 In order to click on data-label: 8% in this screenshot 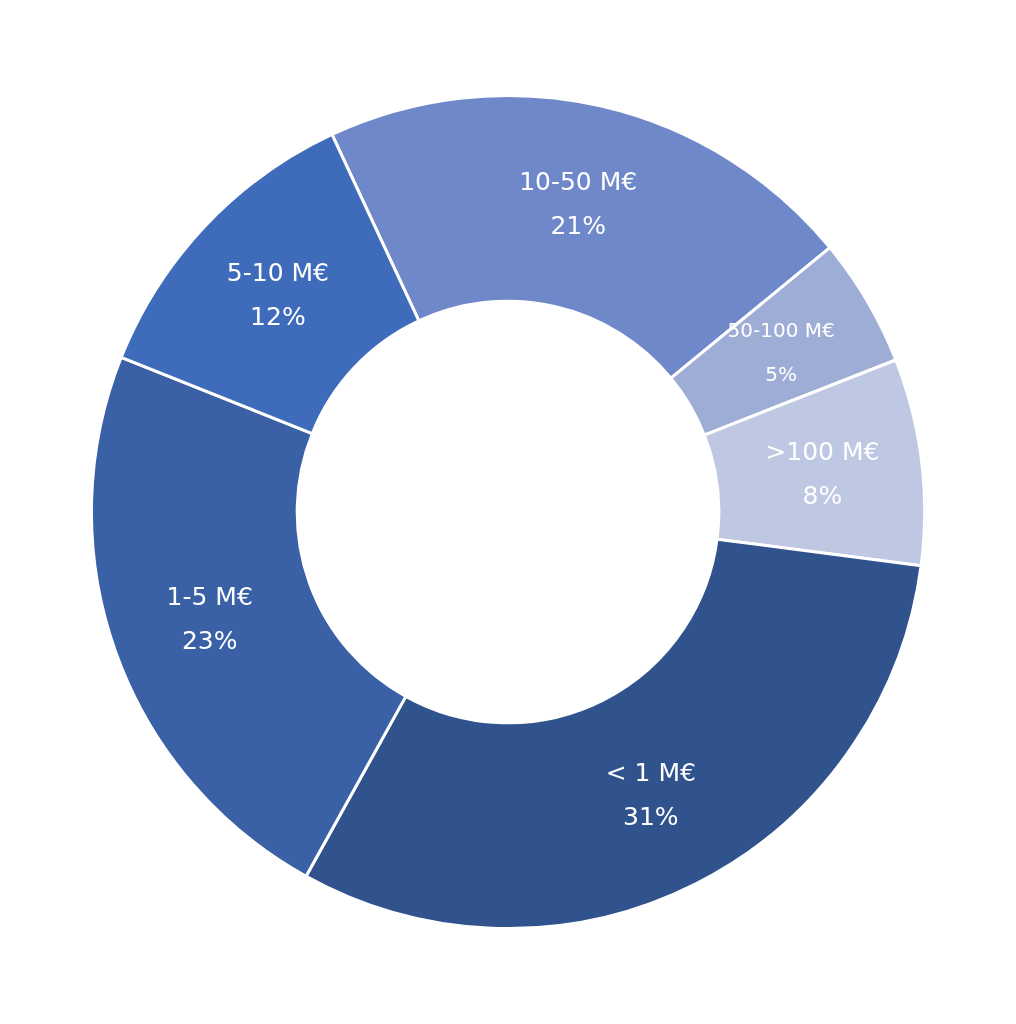, I will do `click(822, 495)`.